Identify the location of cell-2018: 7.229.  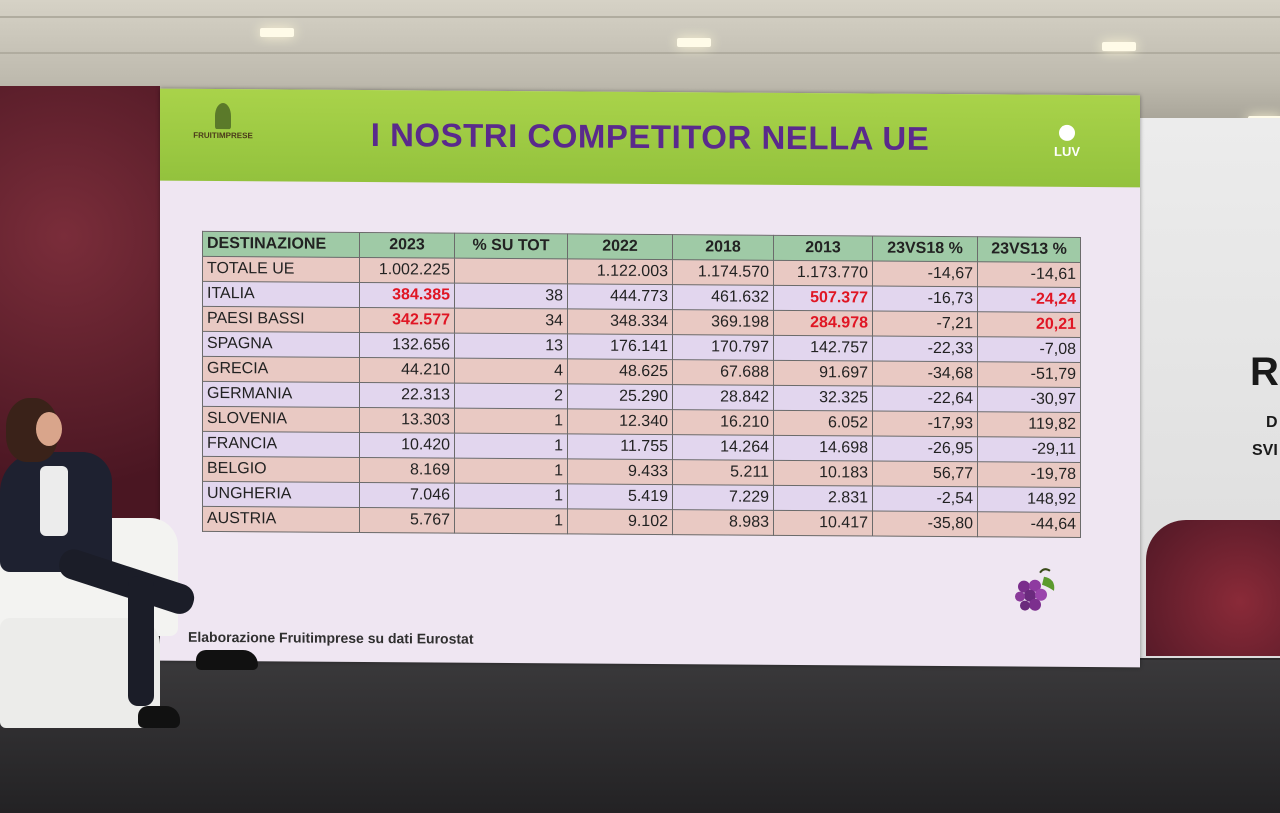
(723, 497).